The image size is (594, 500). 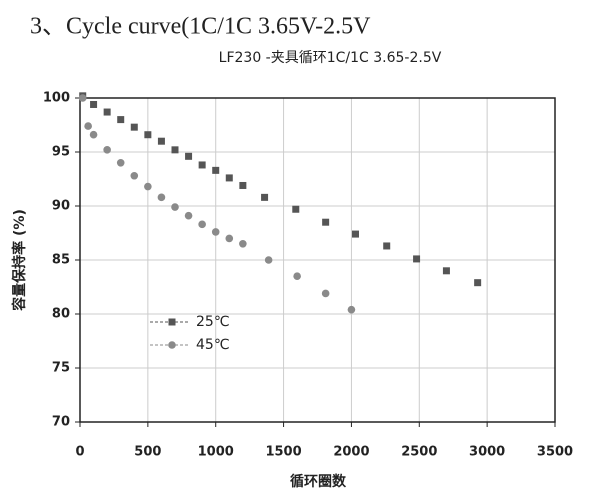 I want to click on y-tick-label: 95, so click(x=61, y=152).